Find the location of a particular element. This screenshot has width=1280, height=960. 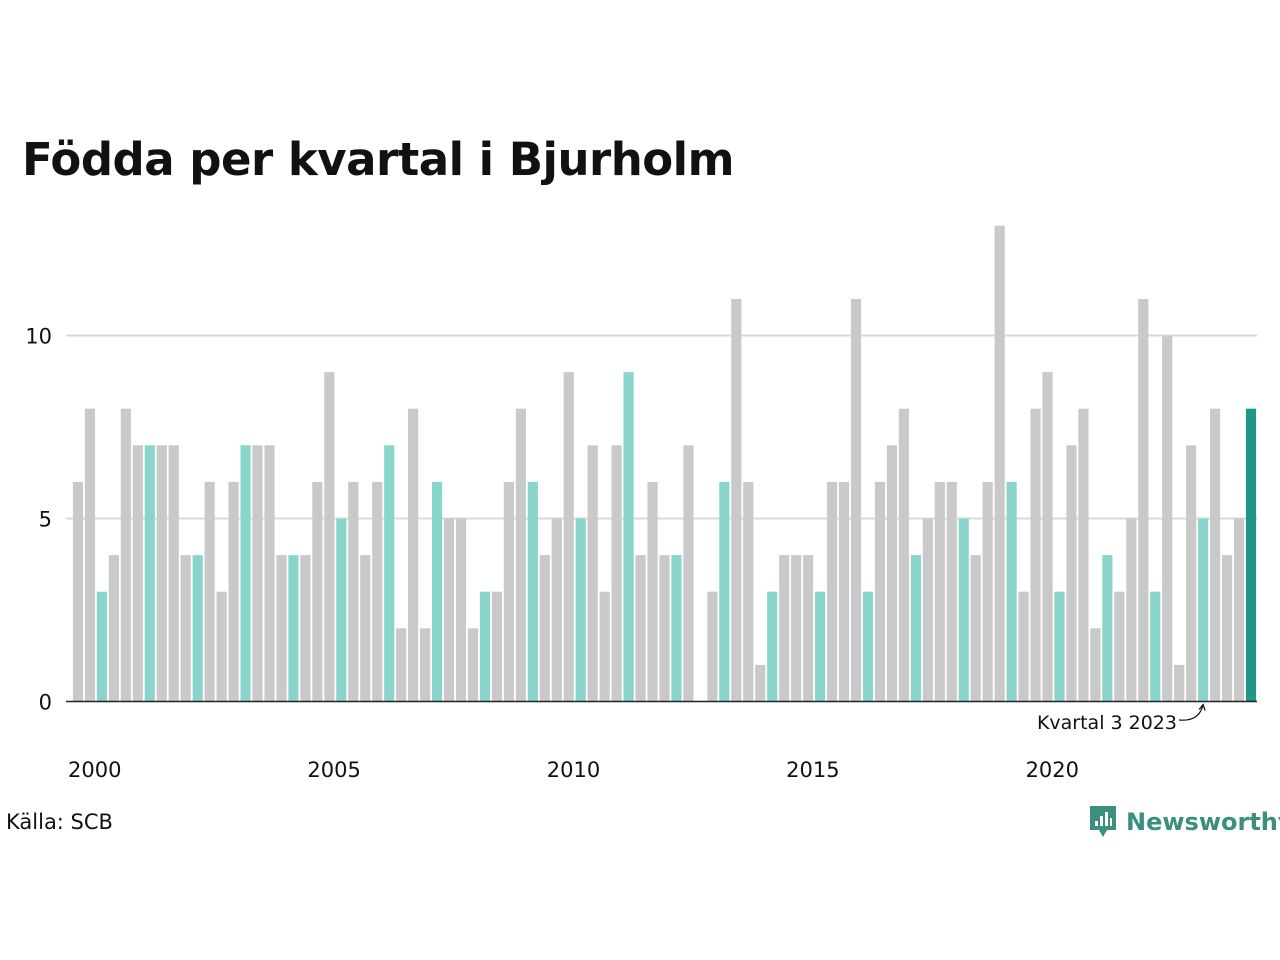

x-tick-label: 2020 is located at coordinates (1052, 770).